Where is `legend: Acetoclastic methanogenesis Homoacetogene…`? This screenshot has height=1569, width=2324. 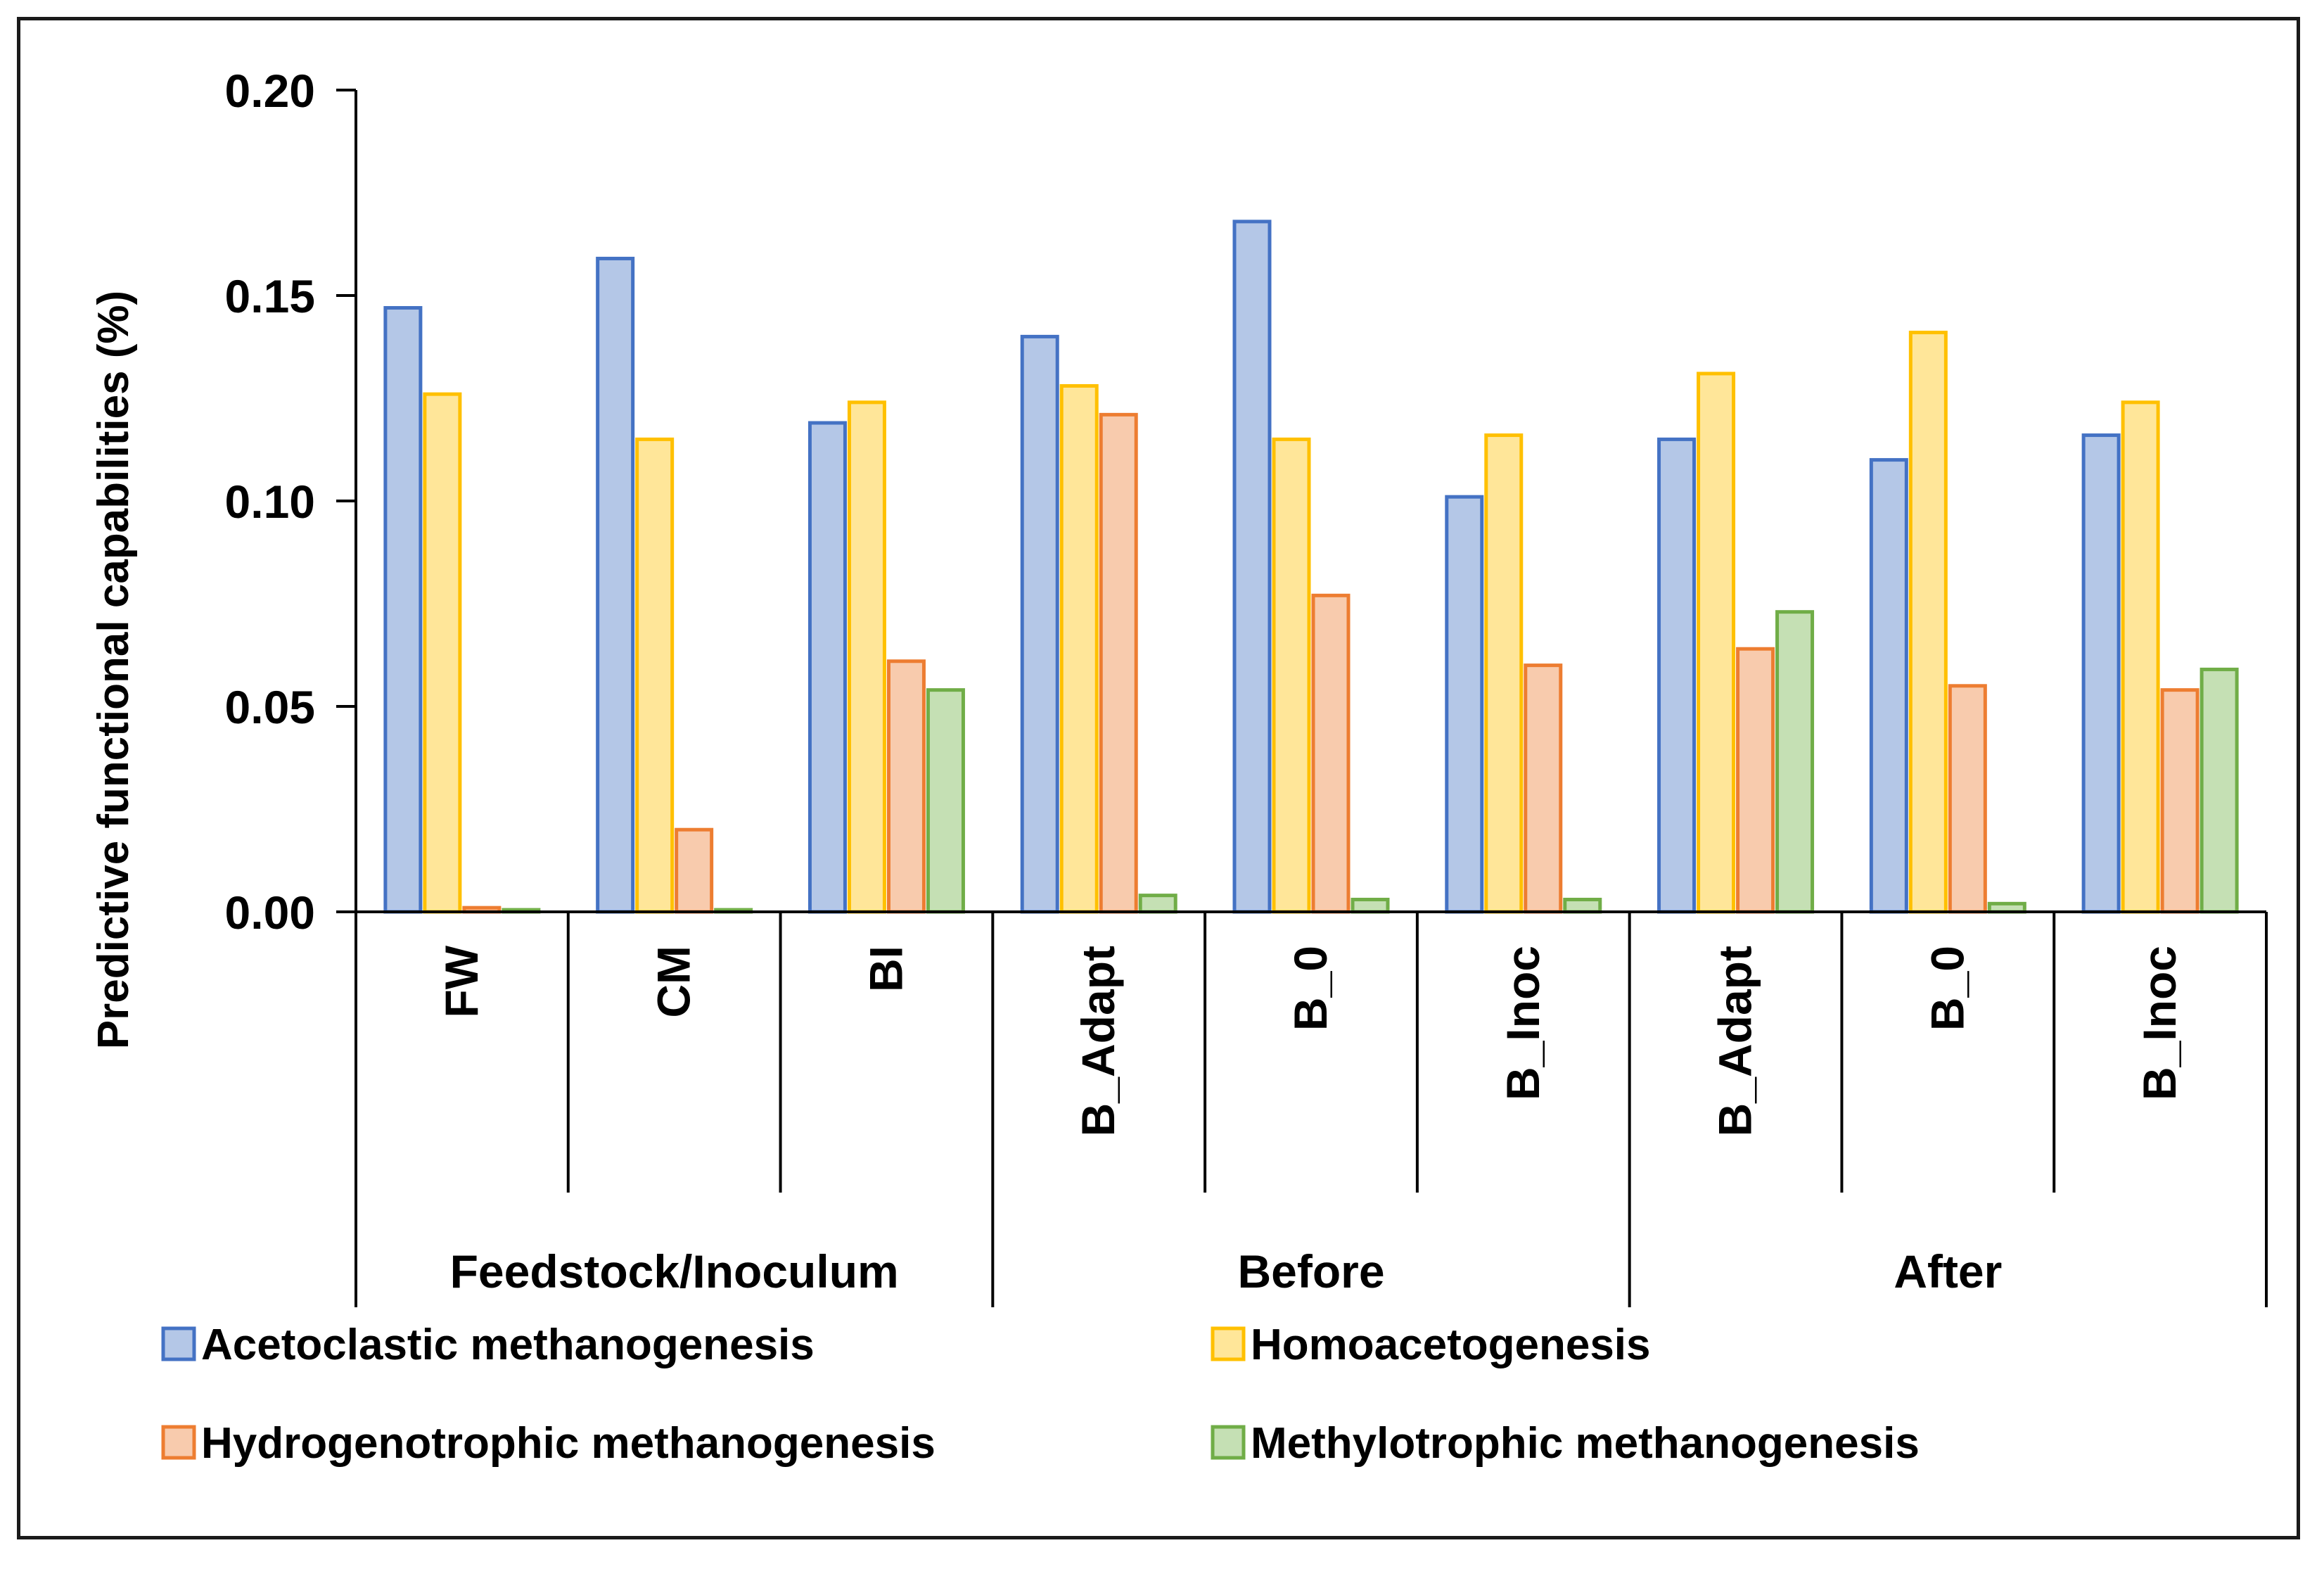
legend: Acetoclastic methanogenesis Homoacetogene… is located at coordinates (1040, 1394).